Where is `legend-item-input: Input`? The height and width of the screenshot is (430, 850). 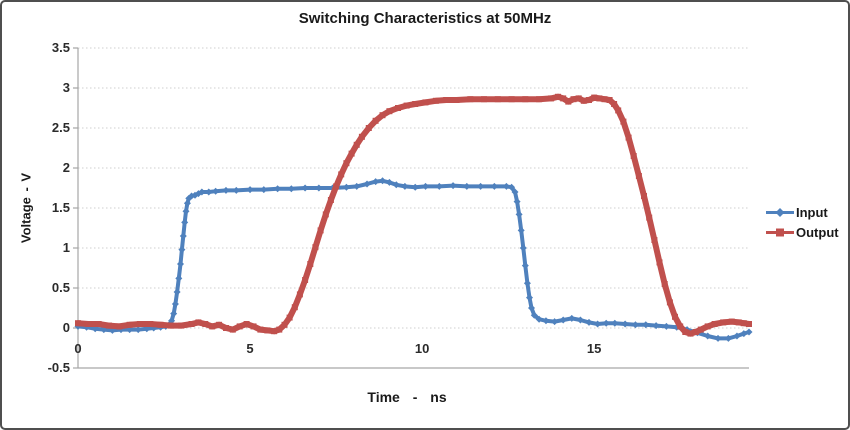 legend-item-input: Input is located at coordinates (802, 212).